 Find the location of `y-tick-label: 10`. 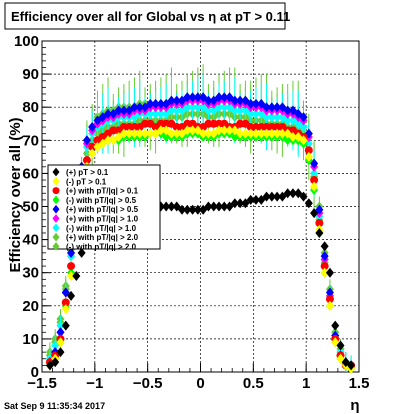

y-tick-label: 10 is located at coordinates (30, 339).